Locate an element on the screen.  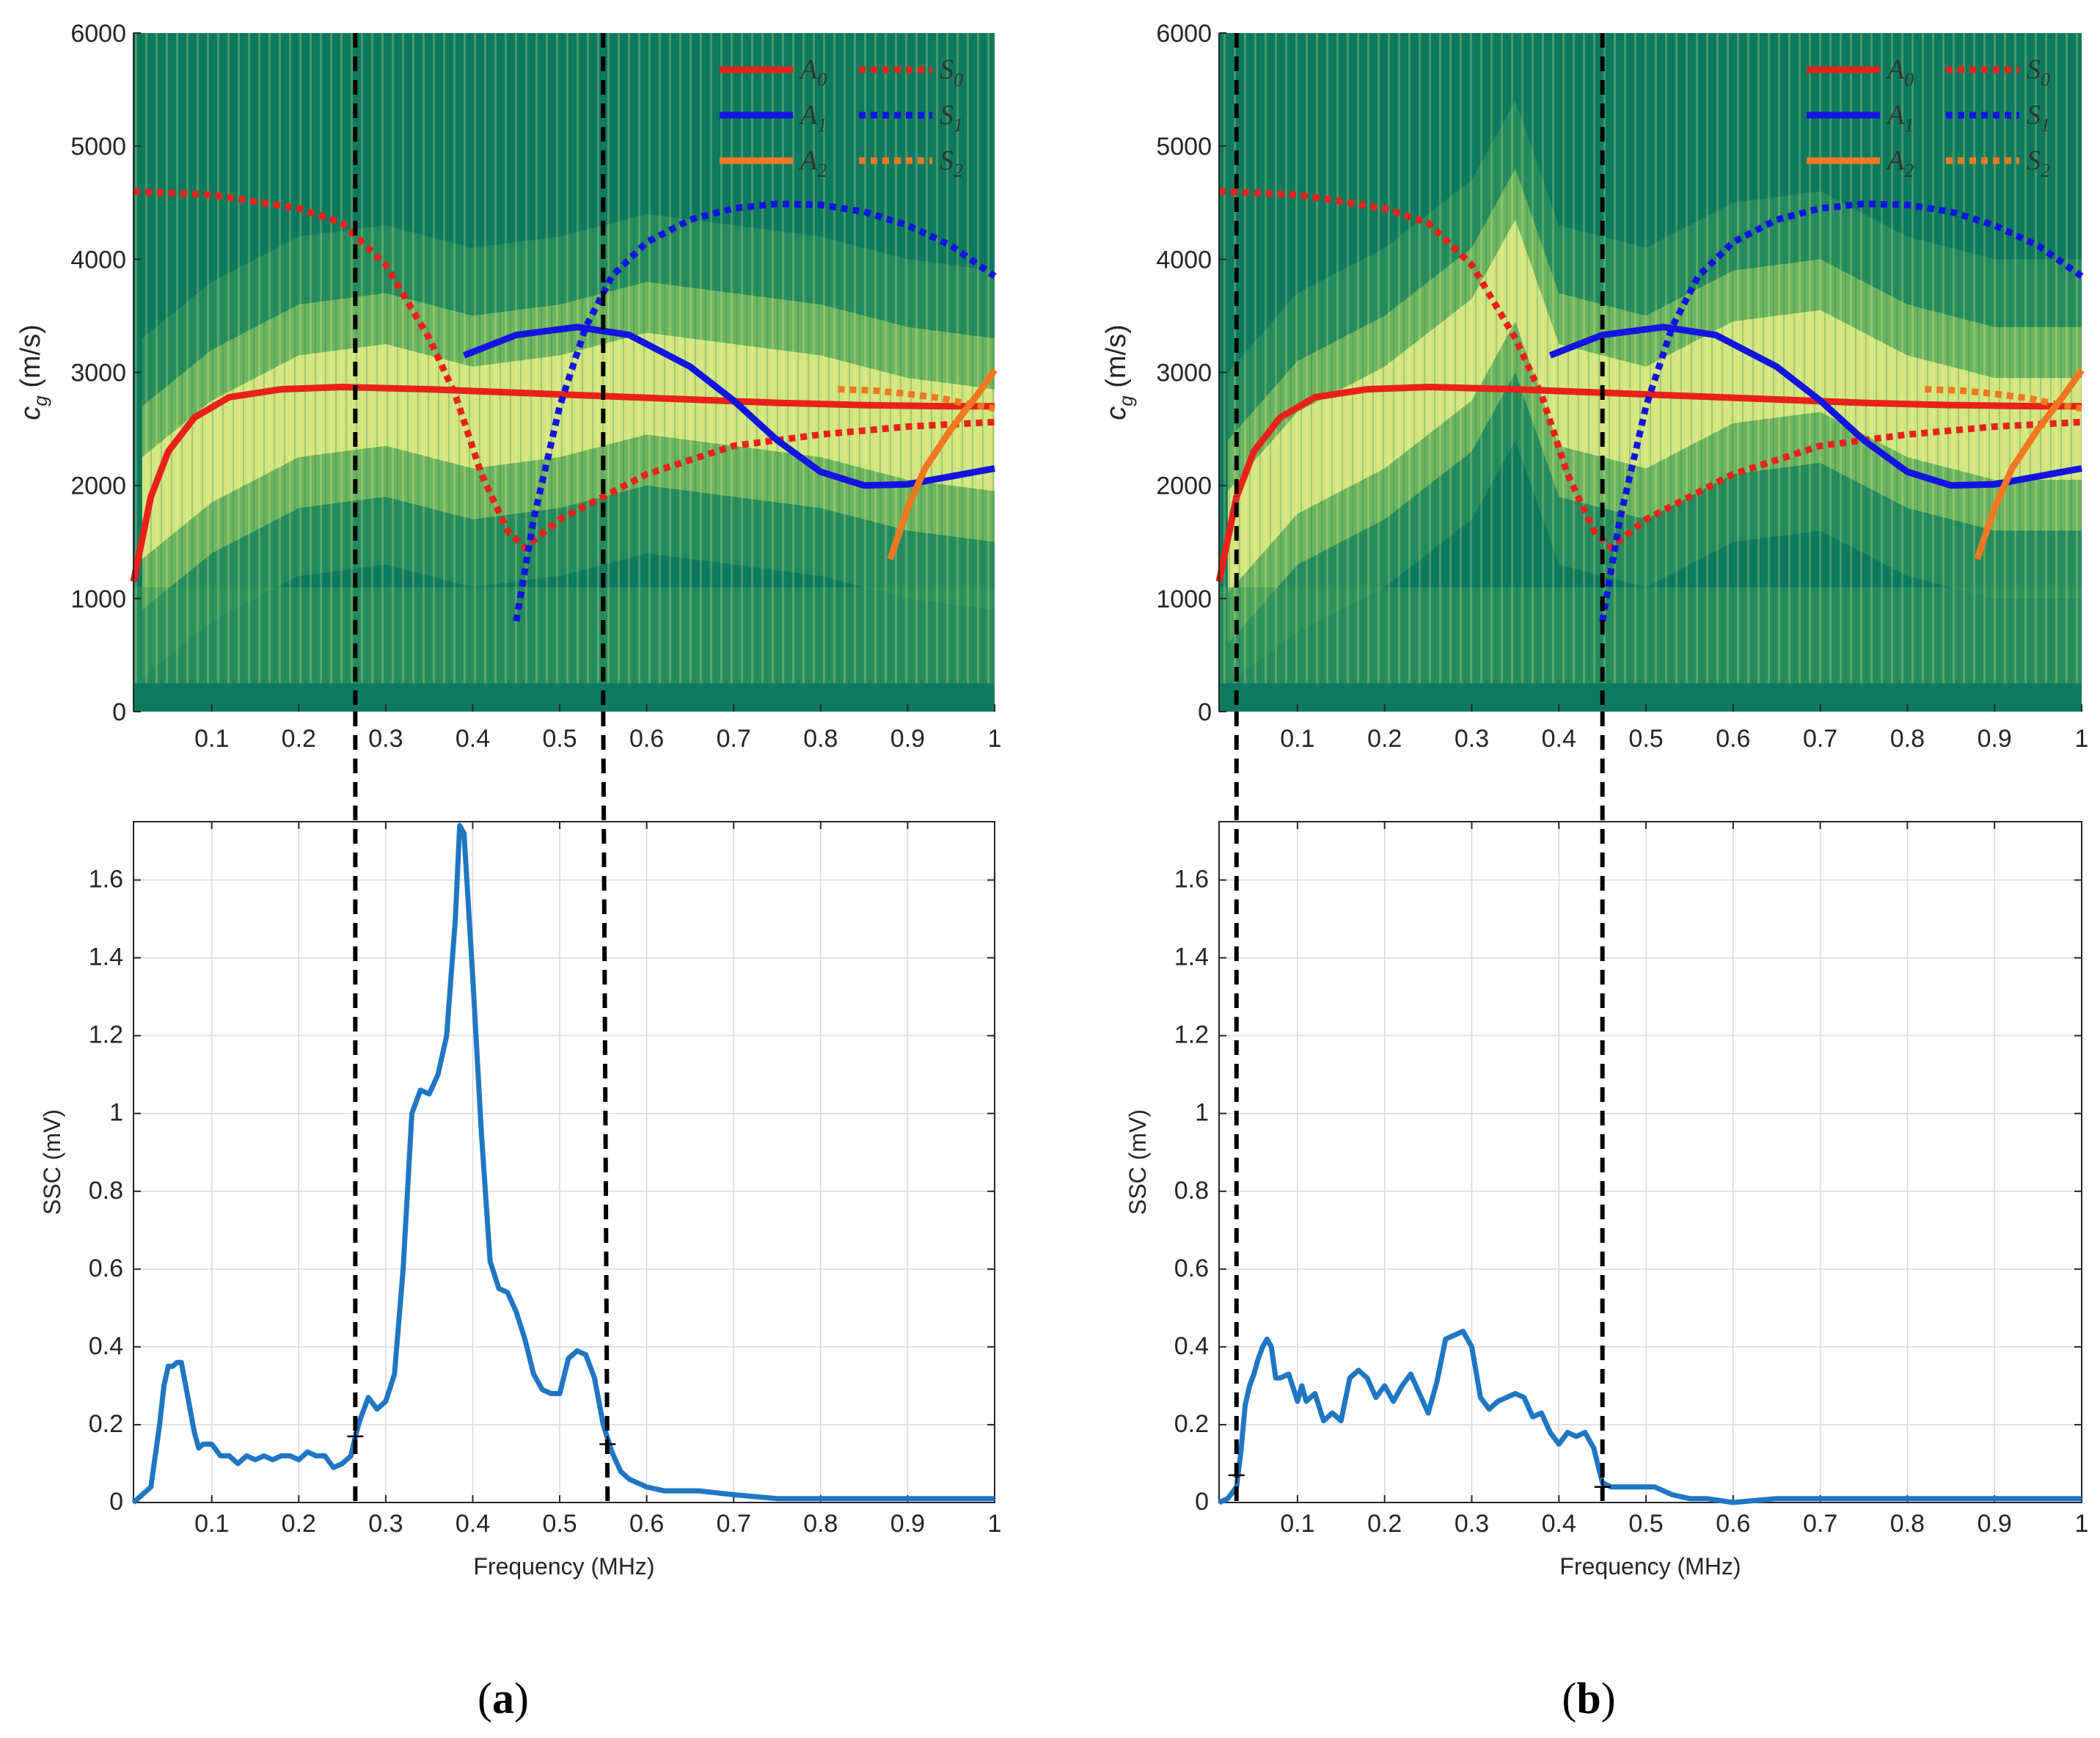
panel-label-a-close: ) is located at coordinates (521, 1699).